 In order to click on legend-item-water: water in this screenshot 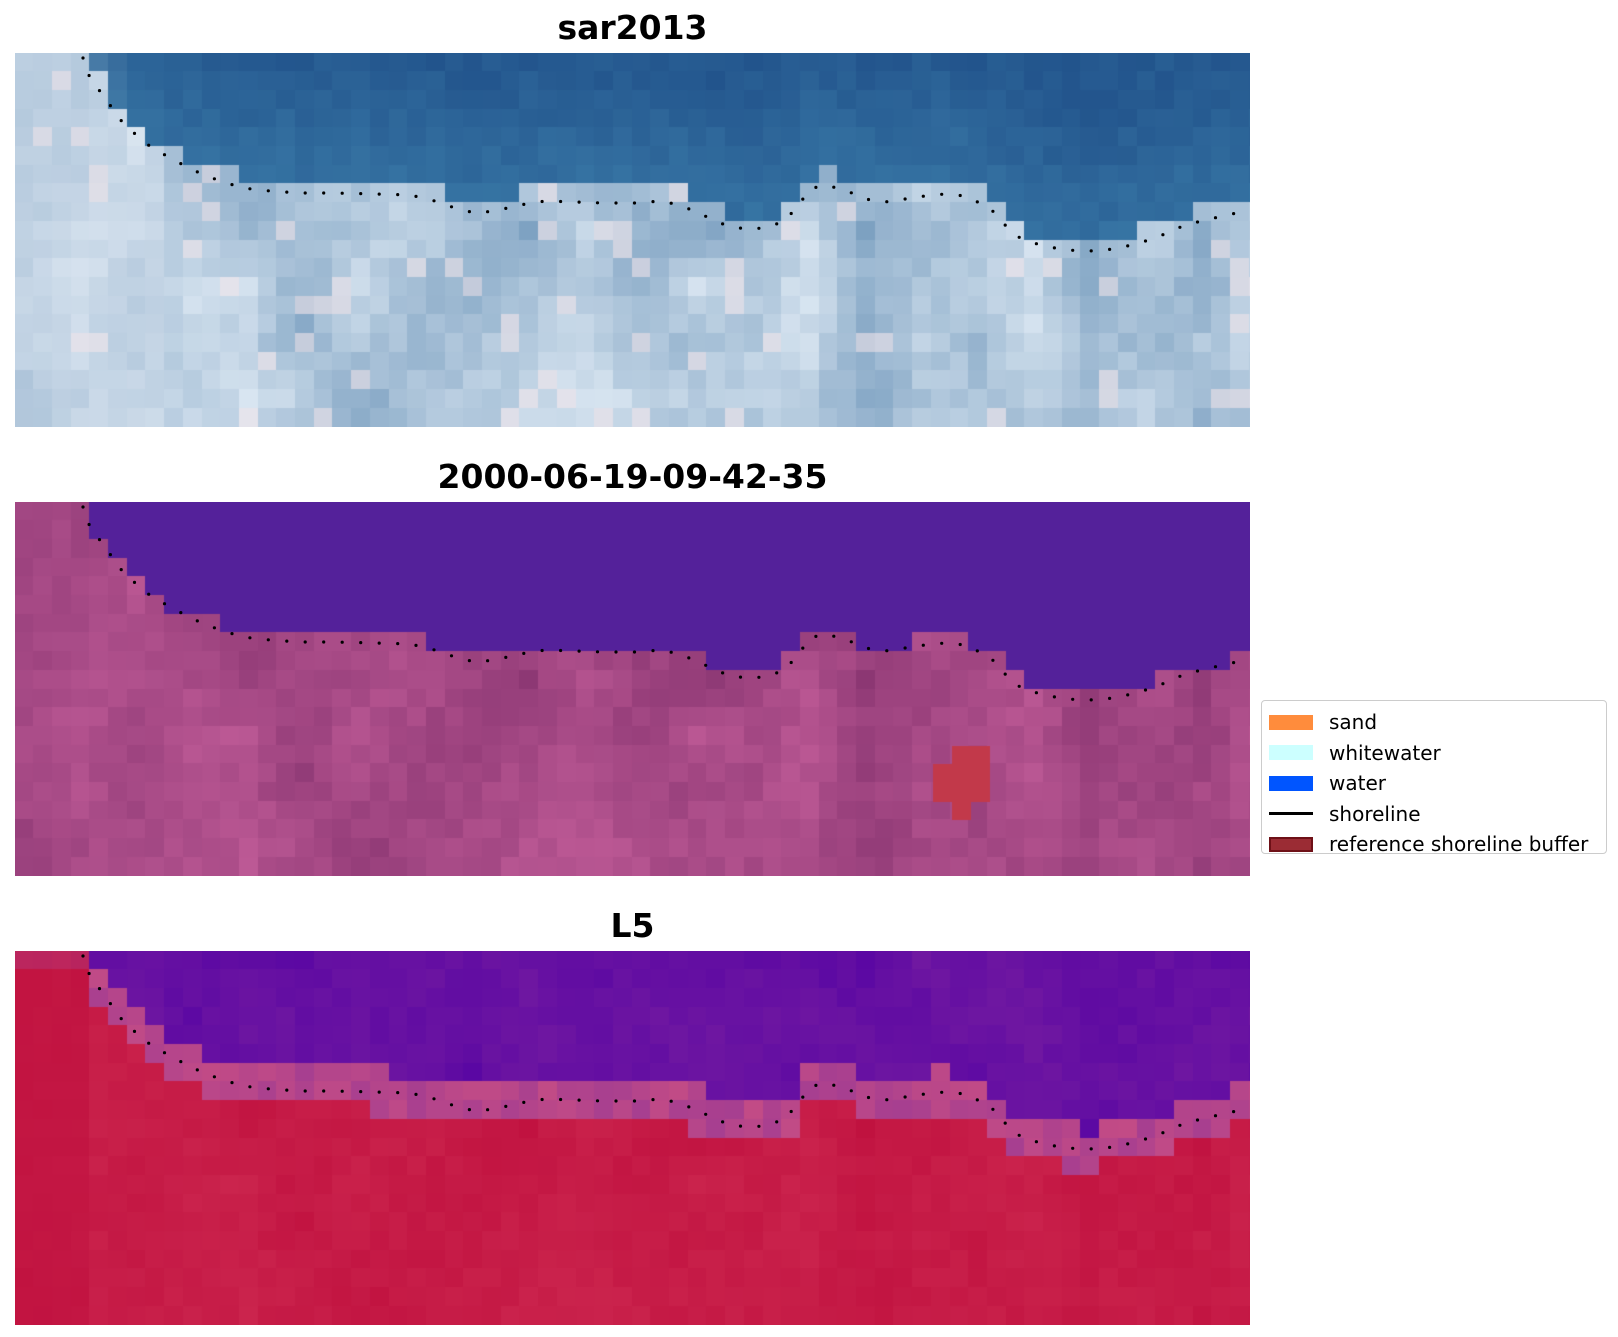, I will do `click(1434, 783)`.